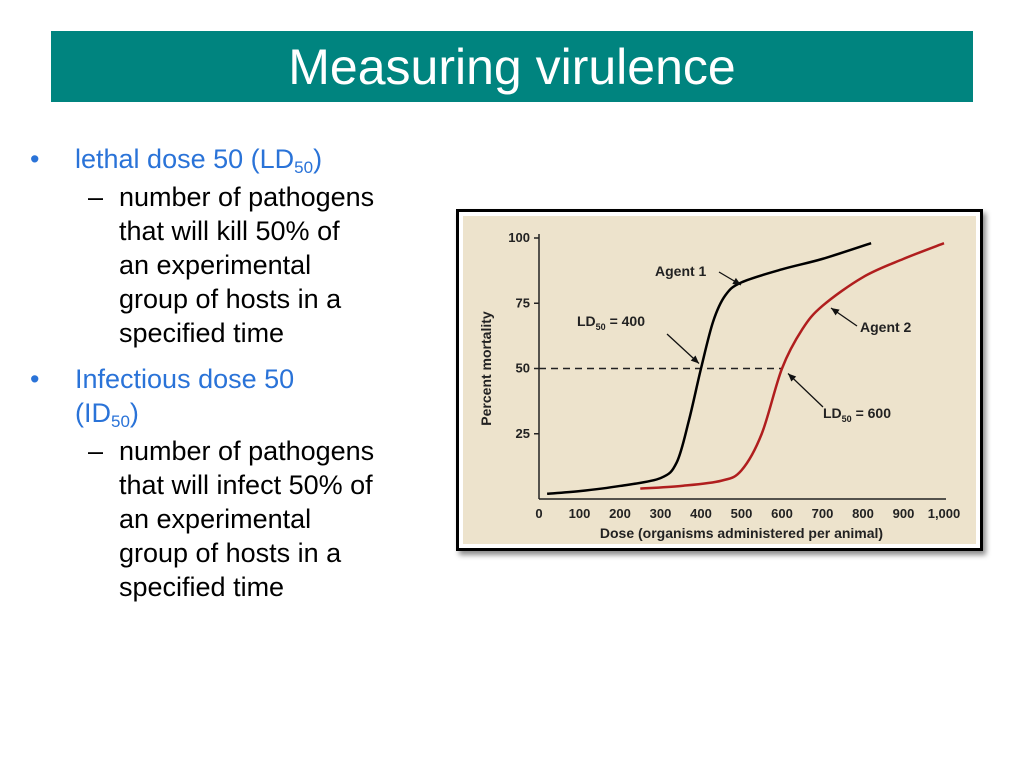 Image resolution: width=1024 pixels, height=768 pixels. What do you see at coordinates (580, 513) in the screenshot?
I see `x-tick-label: 100` at bounding box center [580, 513].